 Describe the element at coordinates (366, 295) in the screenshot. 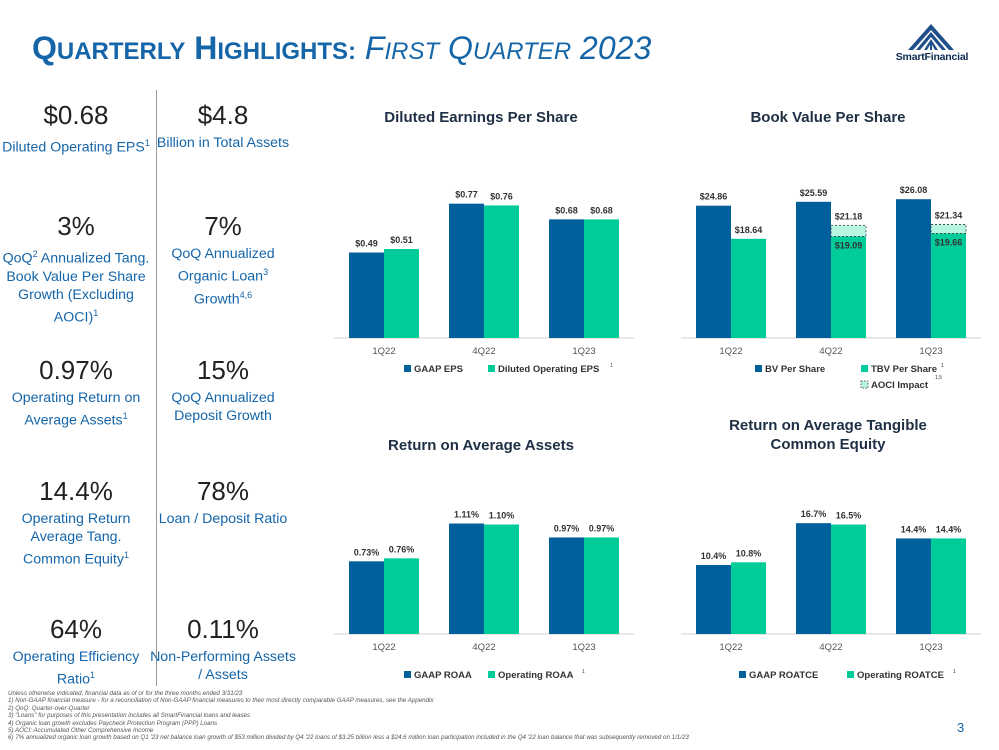

I see `bar-eps-gaap-eps-1Q22` at that location.